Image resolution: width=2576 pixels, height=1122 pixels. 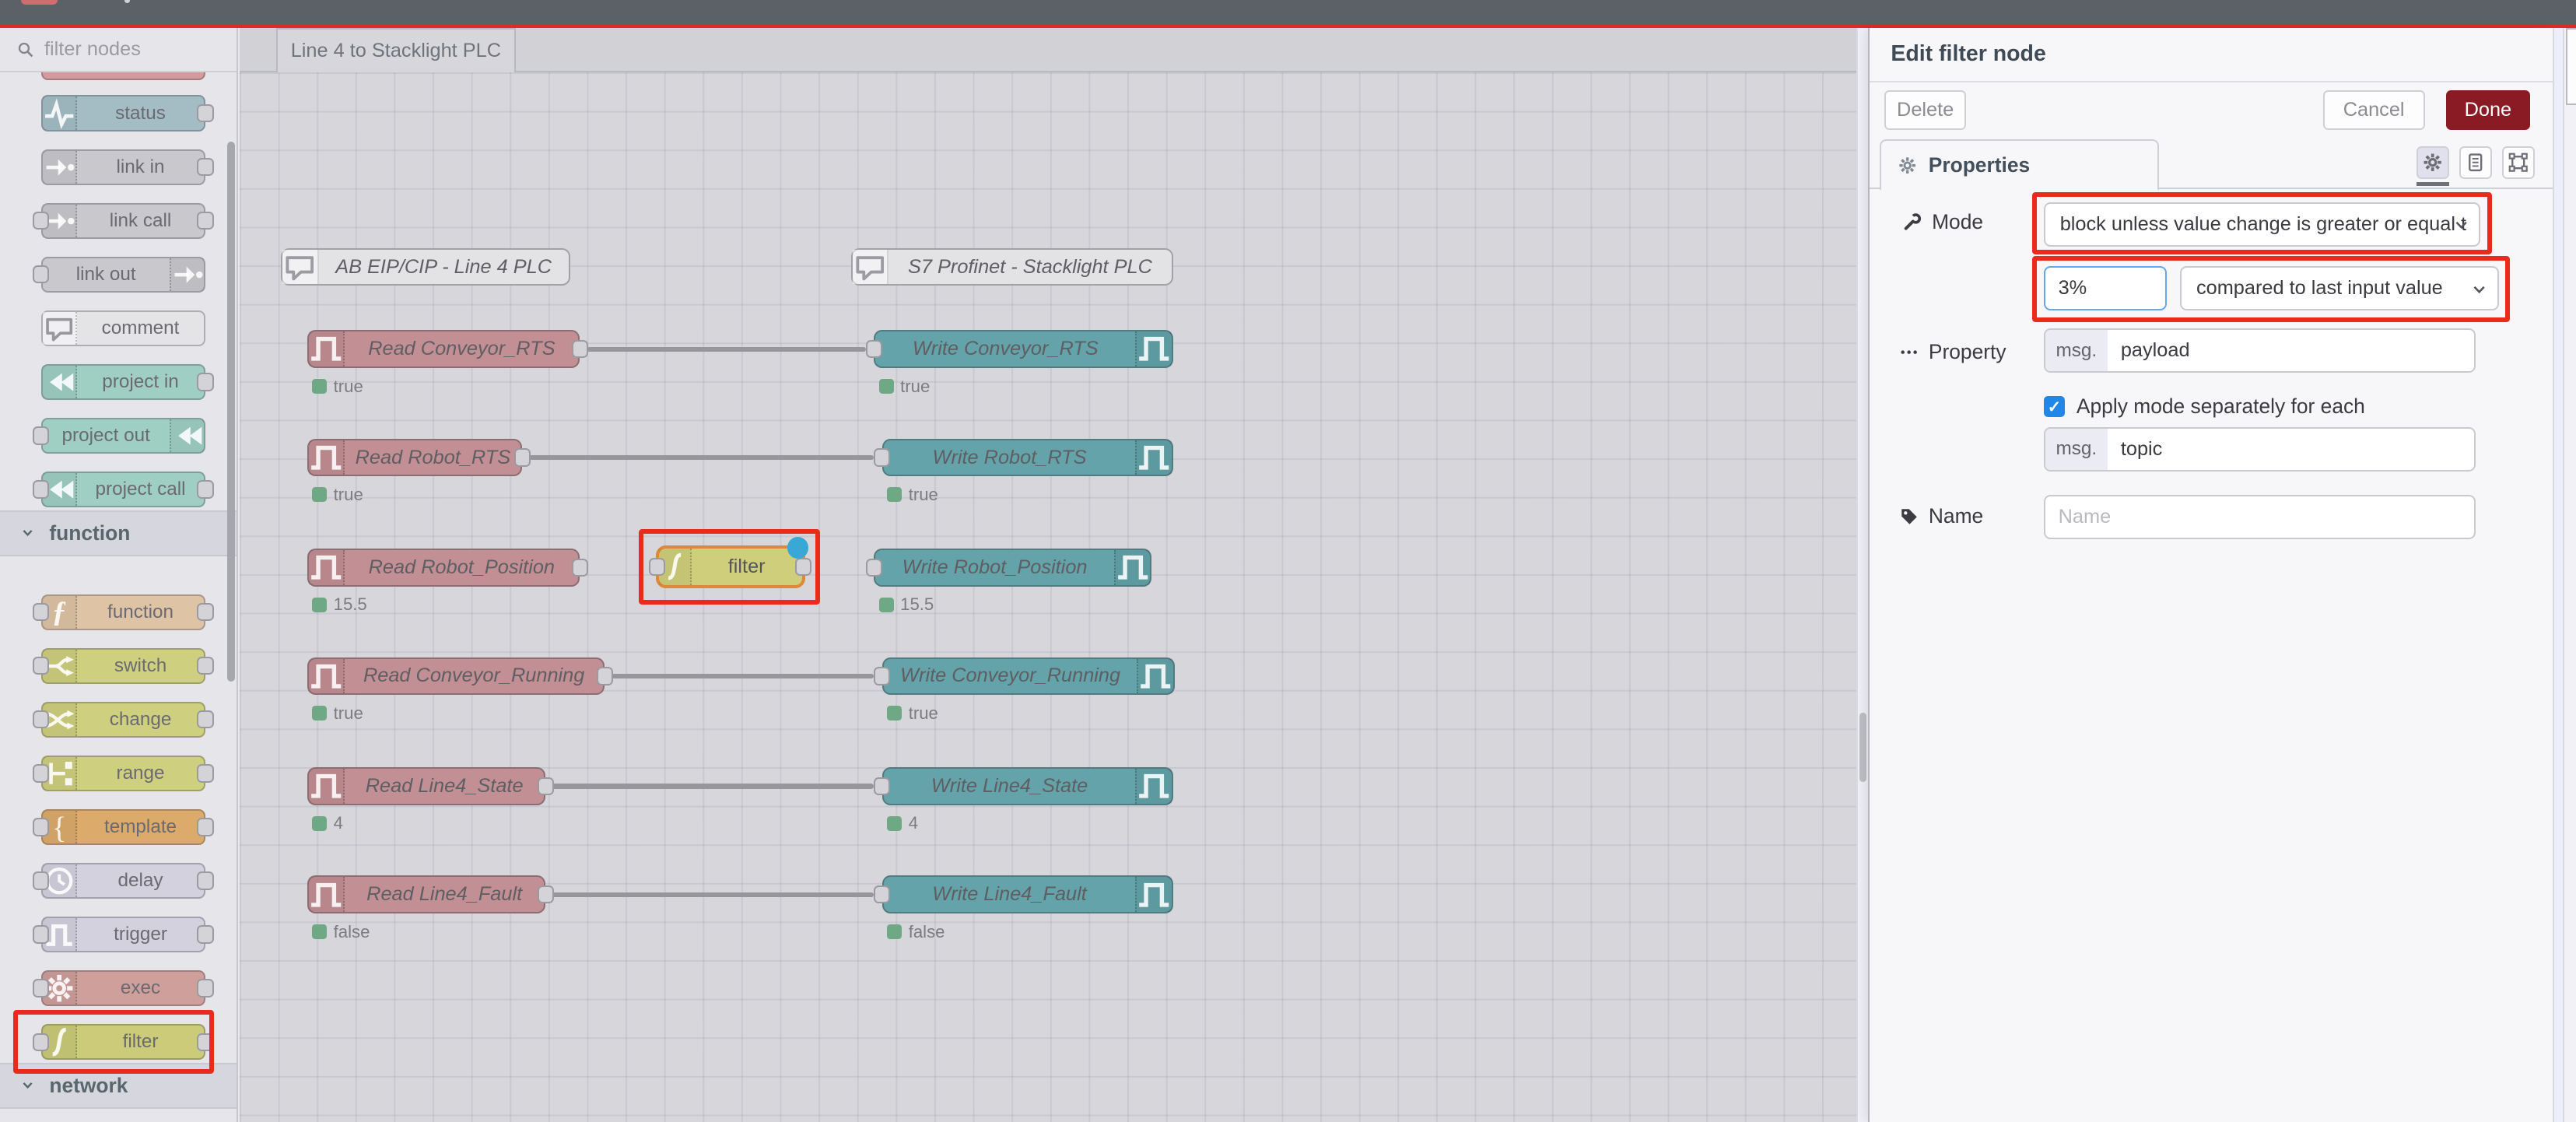 I want to click on appearance-icon-button, so click(x=2518, y=163).